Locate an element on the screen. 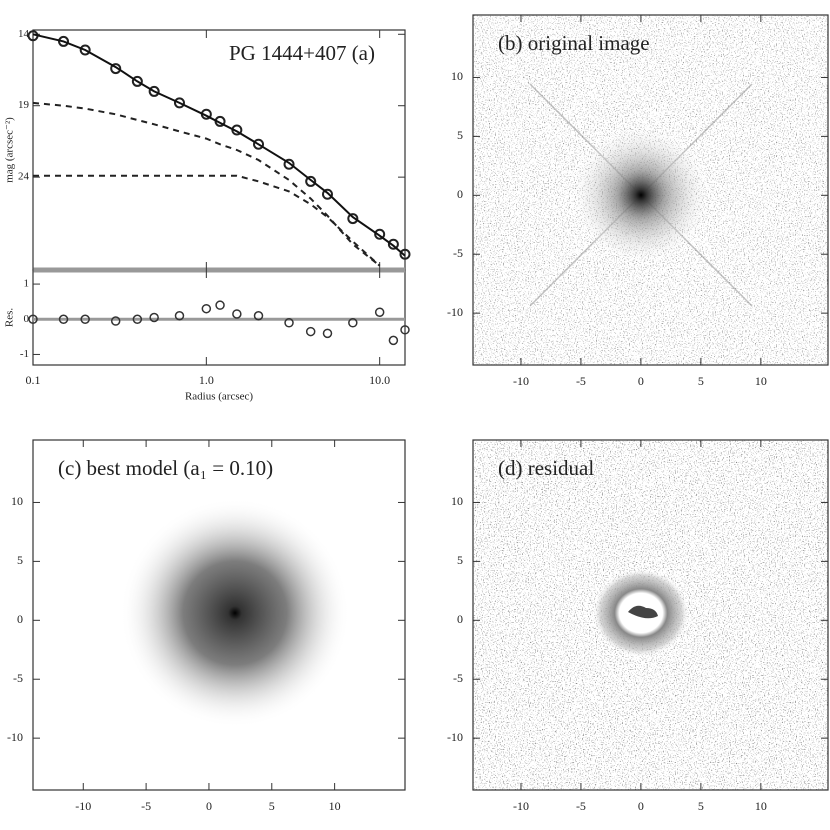  model-line is located at coordinates (219, 145).